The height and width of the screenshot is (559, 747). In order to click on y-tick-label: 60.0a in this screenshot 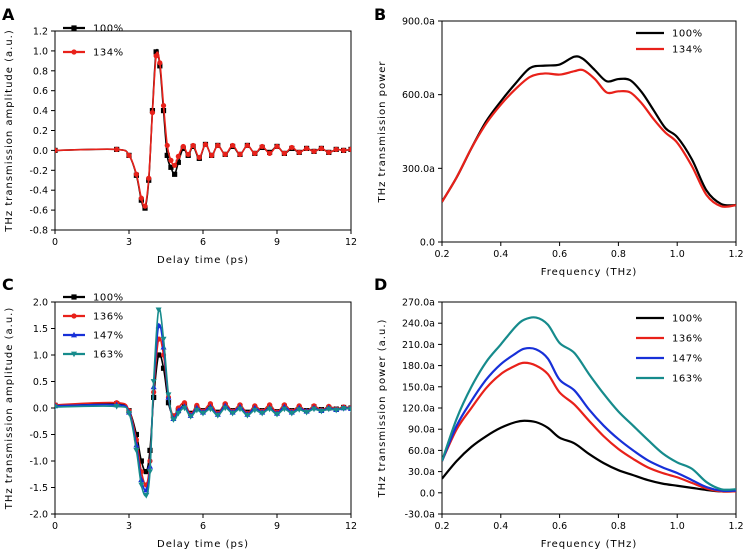, I will do `click(421, 451)`.